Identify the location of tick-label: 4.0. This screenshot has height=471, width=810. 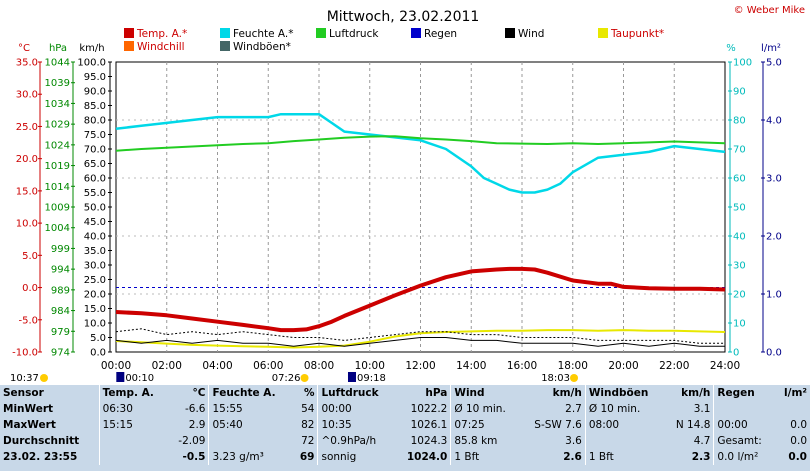
(774, 121).